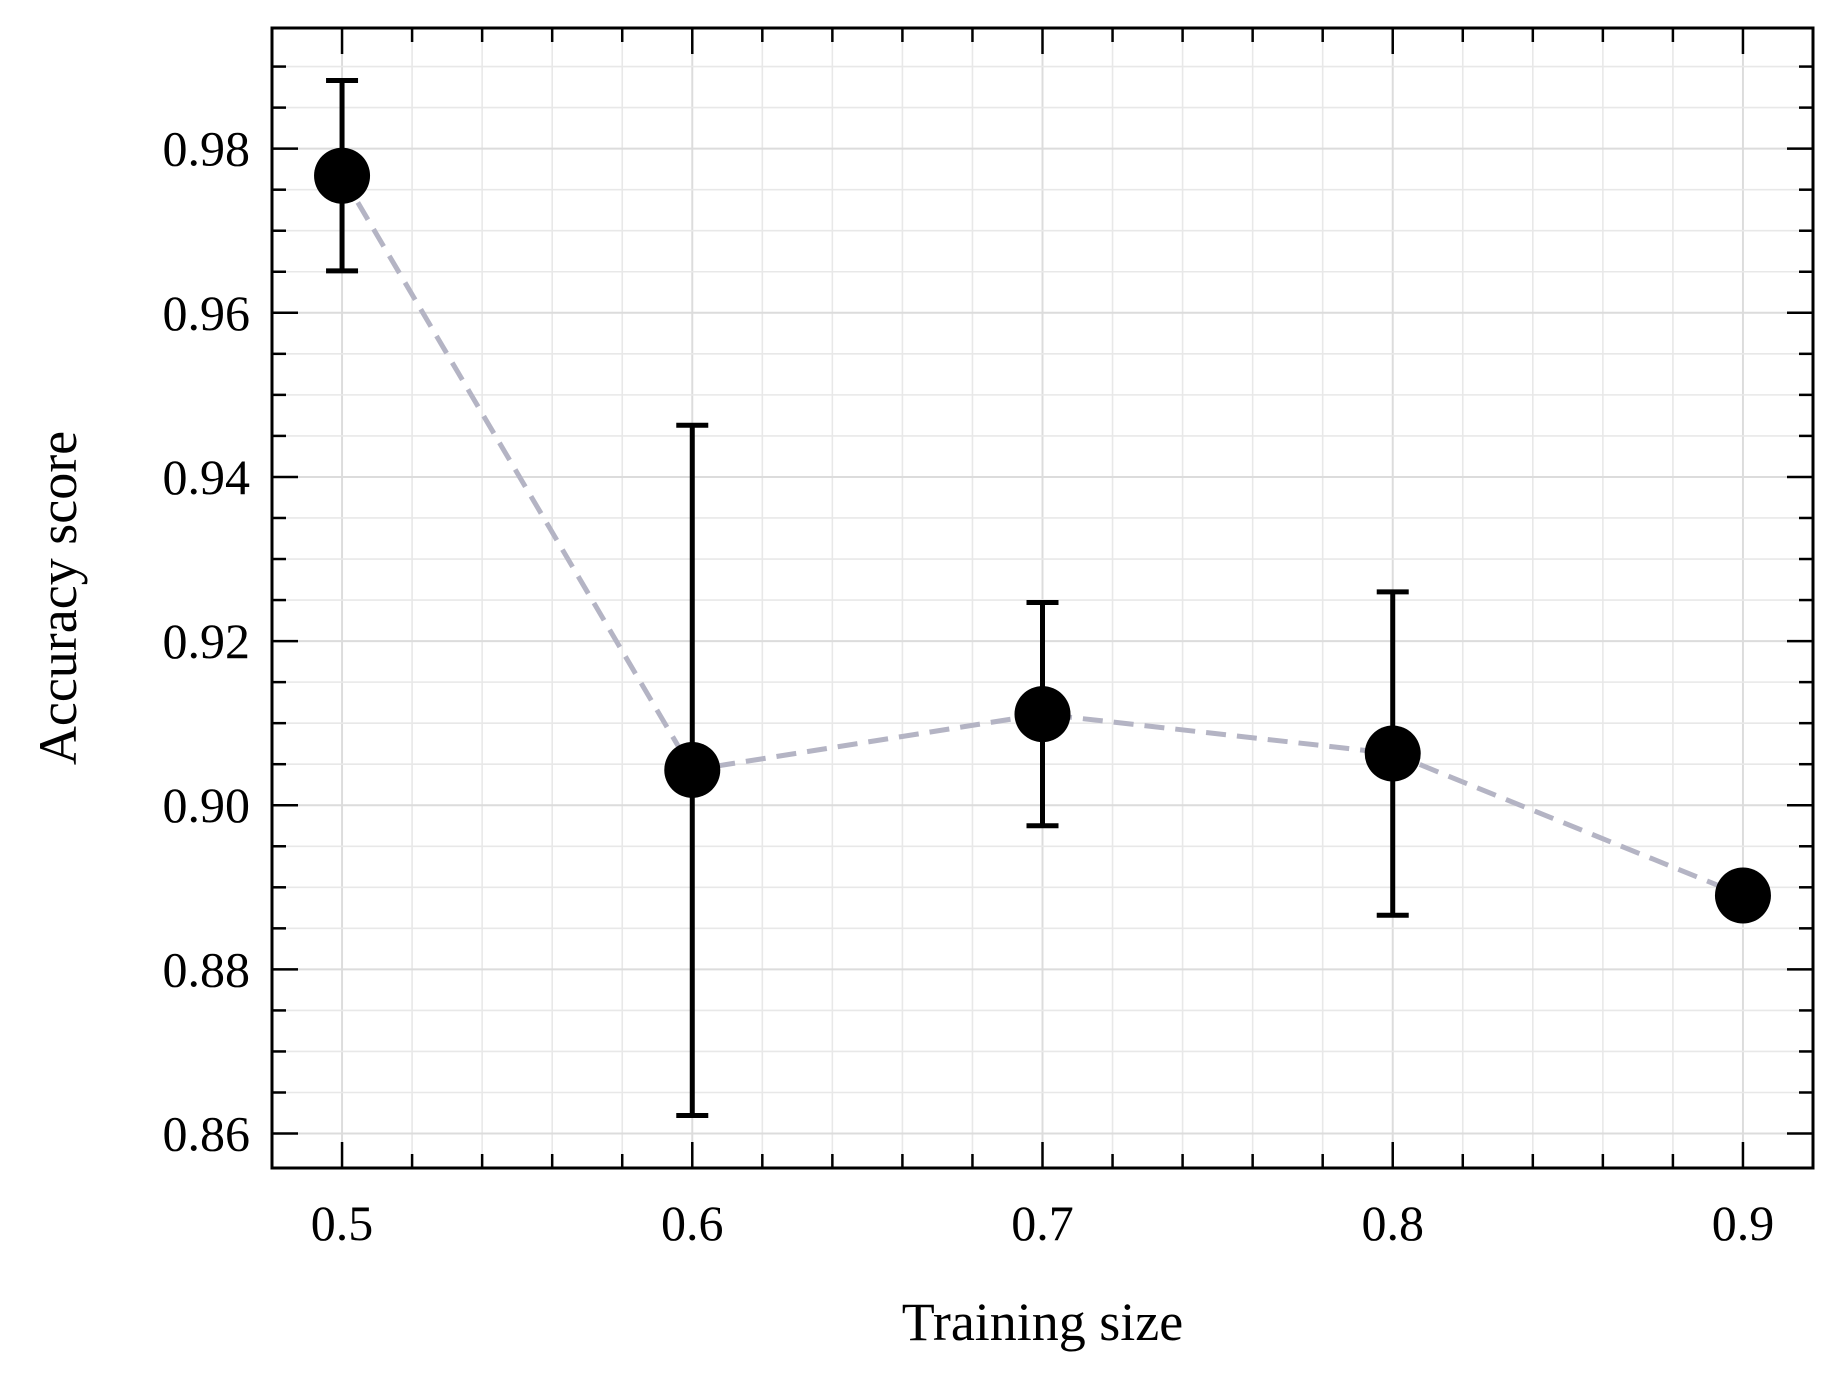 The image size is (1835, 1377). Describe the element at coordinates (58, 598) in the screenshot. I see `y-axis-title: Accuracy score` at that location.